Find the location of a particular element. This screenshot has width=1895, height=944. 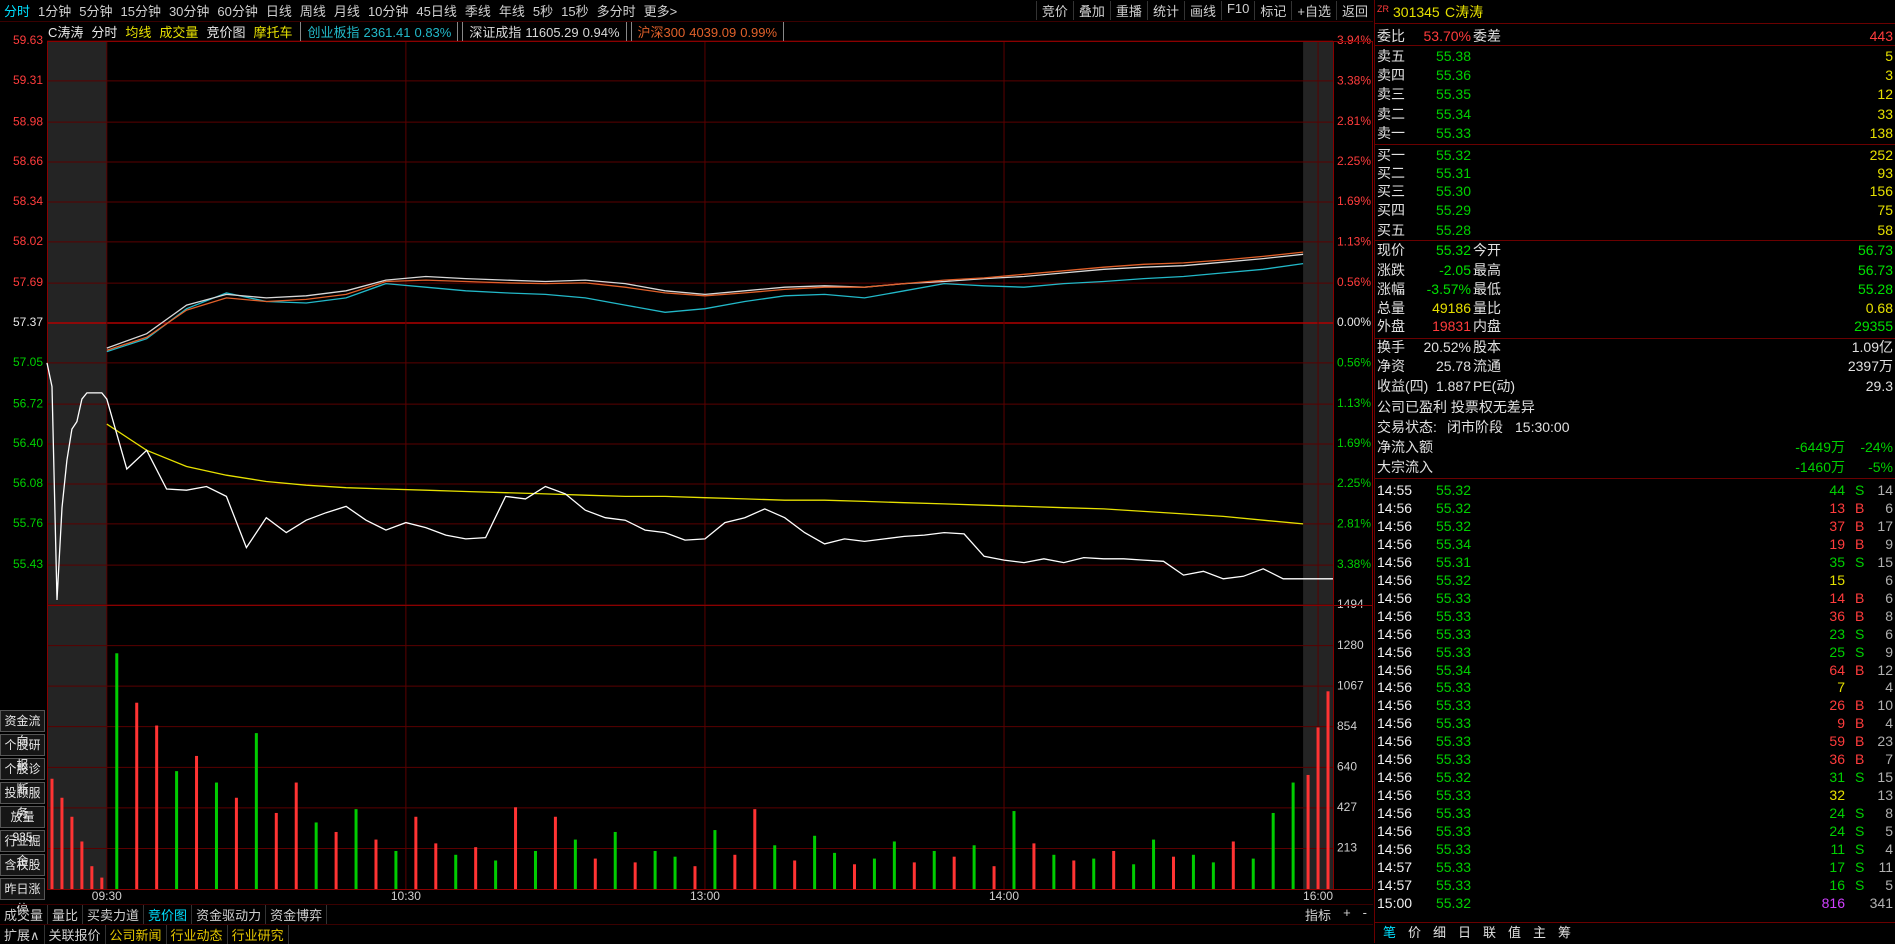

side-button: 放量935 is located at coordinates (22, 825).